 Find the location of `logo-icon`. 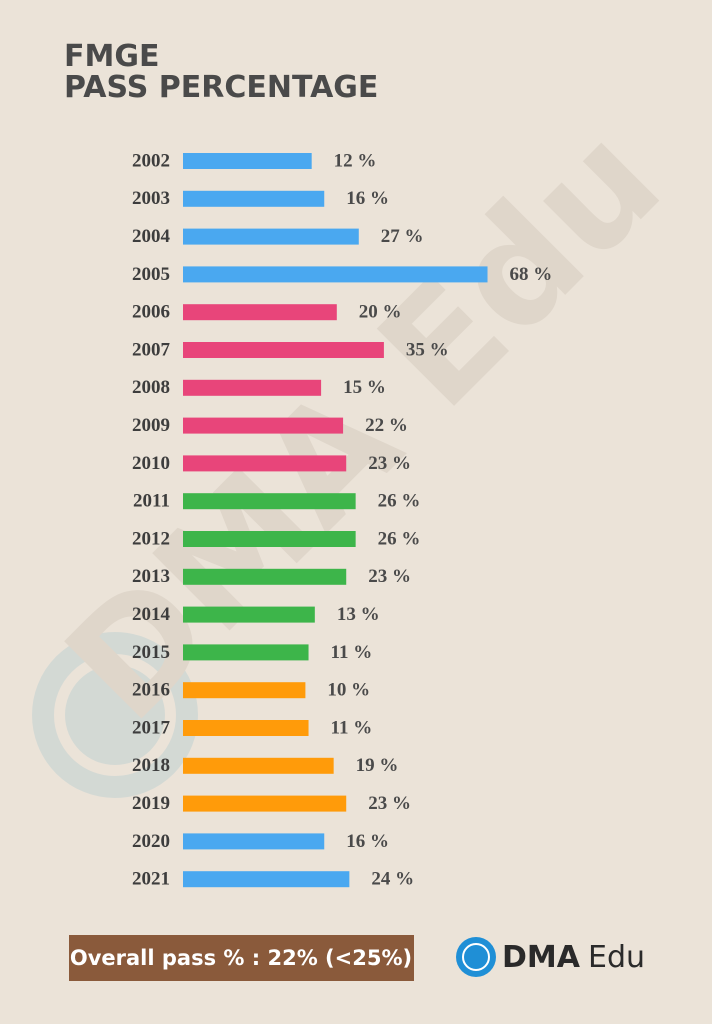

logo-icon is located at coordinates (476, 957).